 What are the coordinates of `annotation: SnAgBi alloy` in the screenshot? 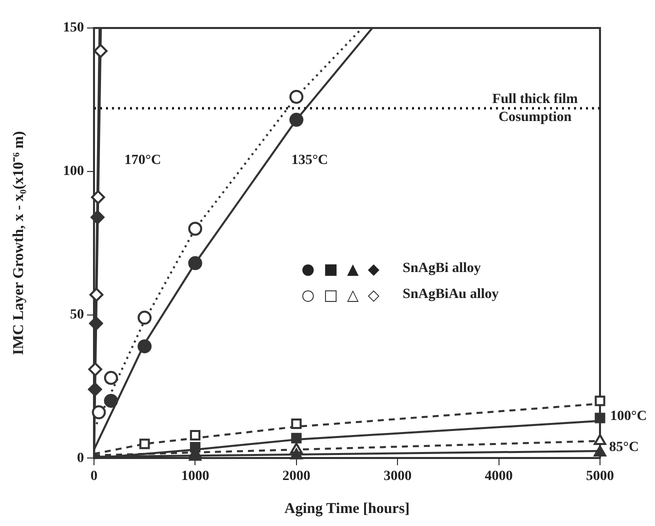 It's located at (441, 268).